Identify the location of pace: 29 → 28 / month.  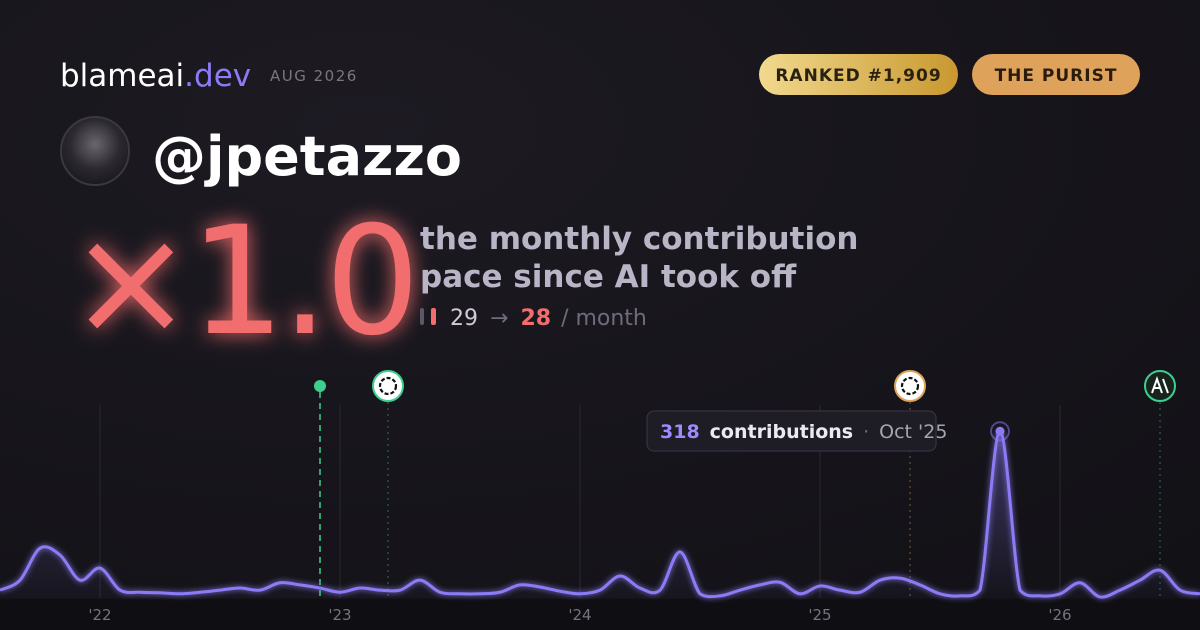
(548, 318).